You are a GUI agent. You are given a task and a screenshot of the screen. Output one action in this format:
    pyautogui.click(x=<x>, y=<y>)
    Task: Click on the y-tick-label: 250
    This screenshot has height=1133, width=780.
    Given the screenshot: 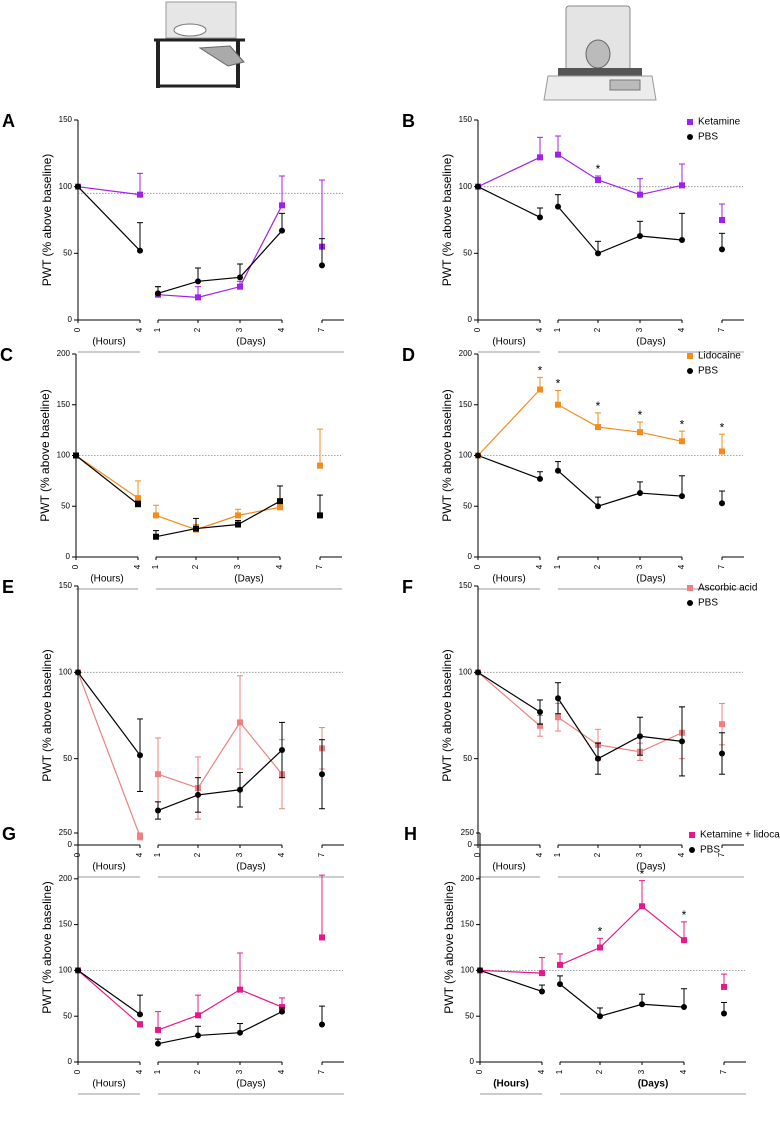 What is the action you would take?
    pyautogui.click(x=66, y=832)
    